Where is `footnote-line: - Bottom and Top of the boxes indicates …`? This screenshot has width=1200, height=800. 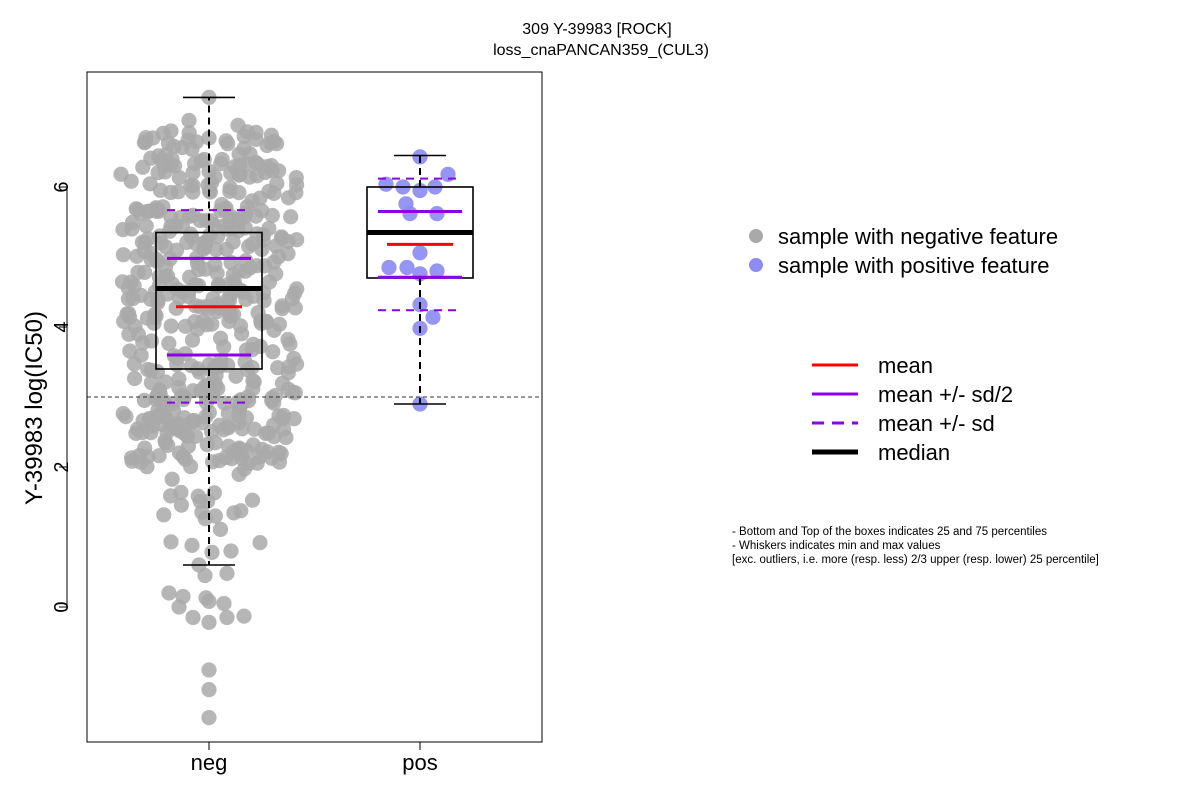 footnote-line: - Bottom and Top of the boxes indicates … is located at coordinates (889, 532).